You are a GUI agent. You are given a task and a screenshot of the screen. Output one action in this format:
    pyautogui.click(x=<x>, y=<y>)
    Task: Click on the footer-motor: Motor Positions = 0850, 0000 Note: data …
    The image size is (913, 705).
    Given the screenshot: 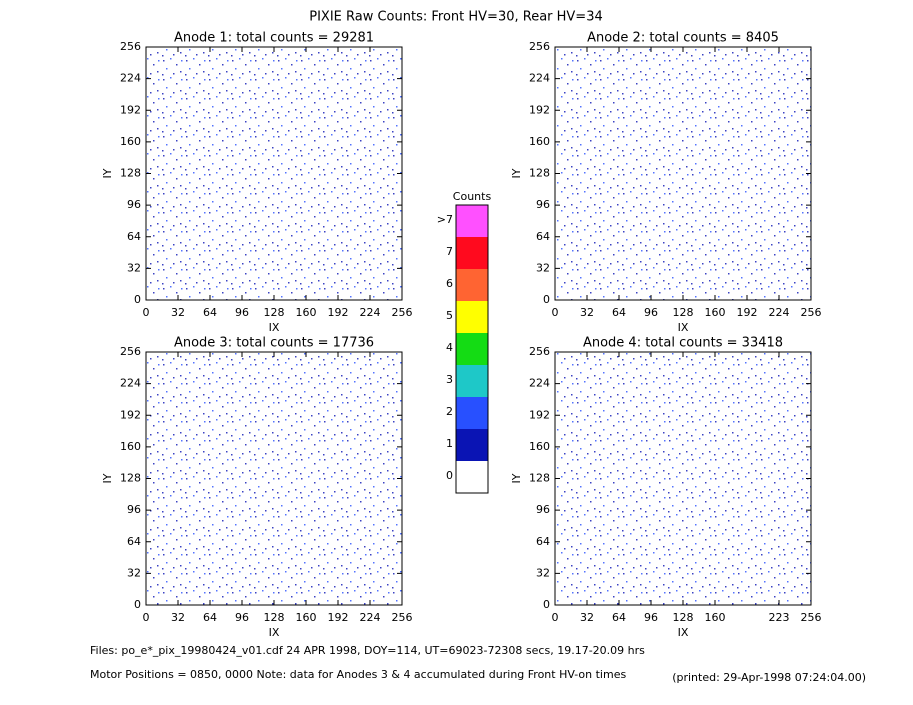 What is the action you would take?
    pyautogui.click(x=358, y=674)
    